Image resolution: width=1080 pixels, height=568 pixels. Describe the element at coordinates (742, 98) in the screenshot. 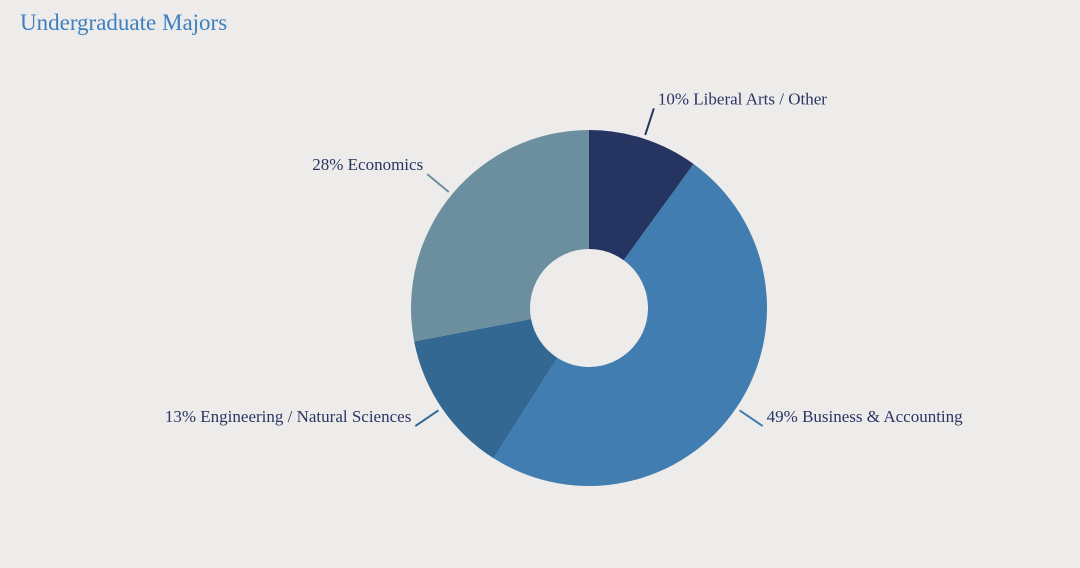

I see `slice-label-0: 10% Liberal Arts / Other` at that location.